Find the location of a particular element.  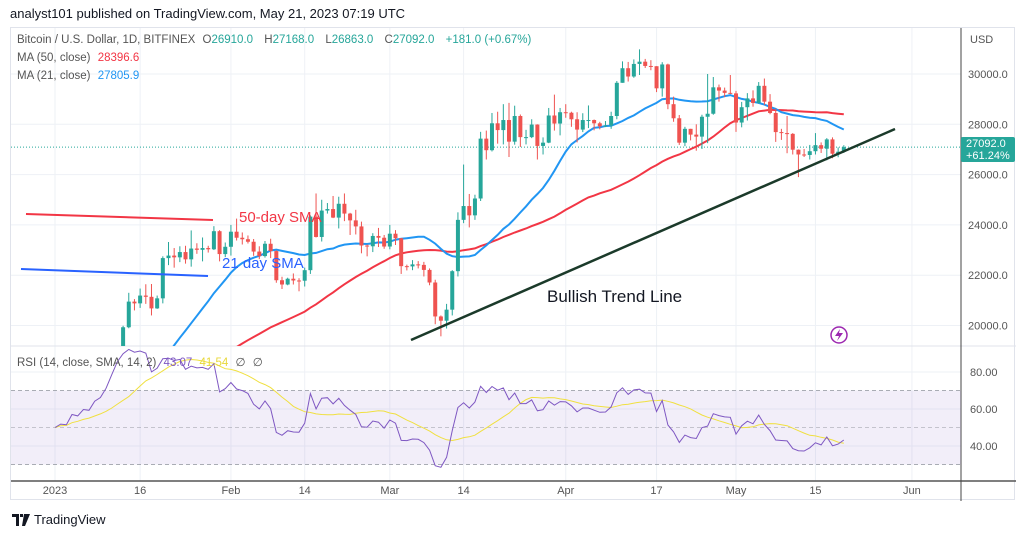

lightning-icon is located at coordinates (839, 335).